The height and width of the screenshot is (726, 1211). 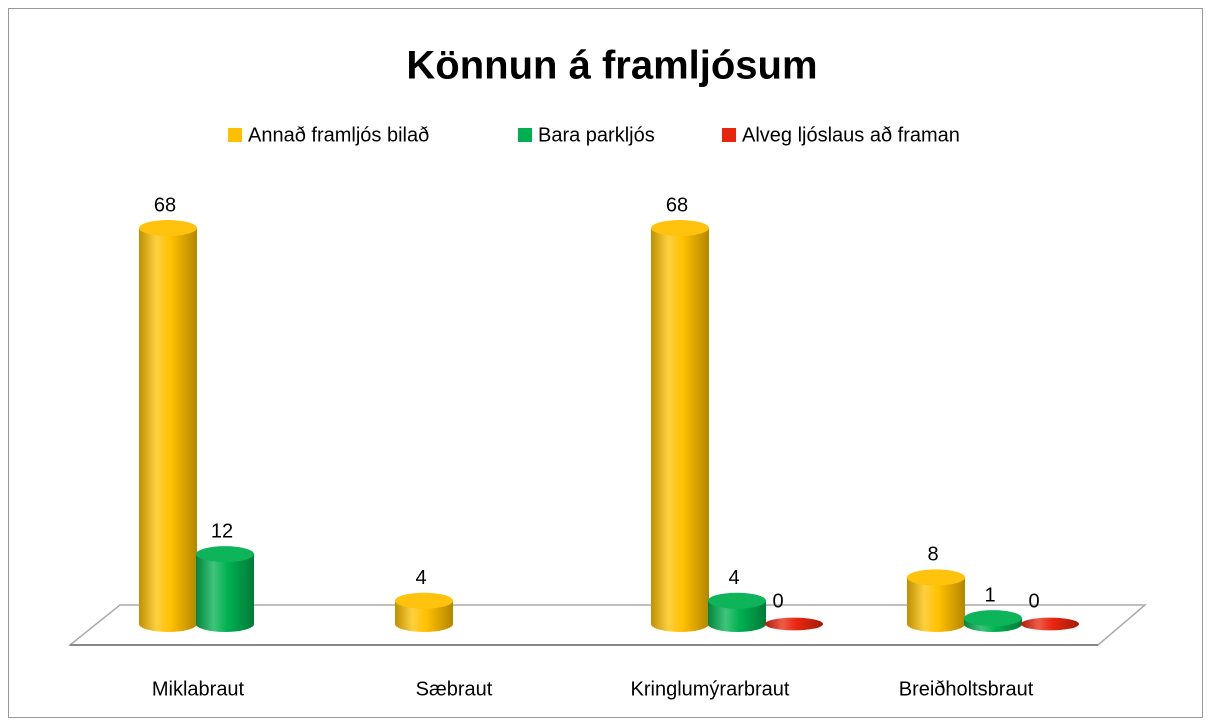 I want to click on legend-label: Annað framljós bilað, so click(x=338, y=135).